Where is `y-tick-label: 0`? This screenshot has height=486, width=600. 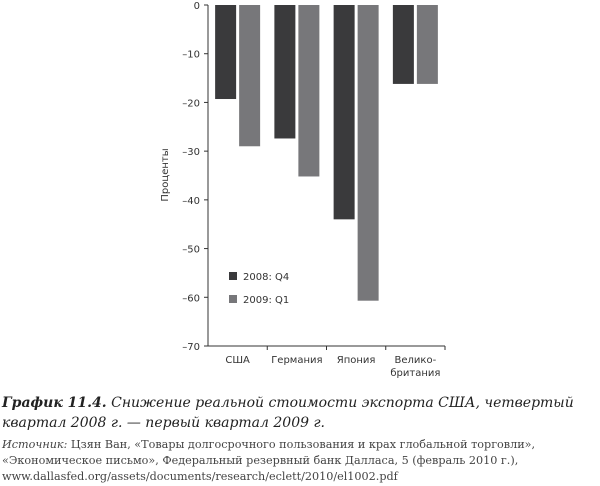
y-tick-label: 0 is located at coordinates (197, 6).